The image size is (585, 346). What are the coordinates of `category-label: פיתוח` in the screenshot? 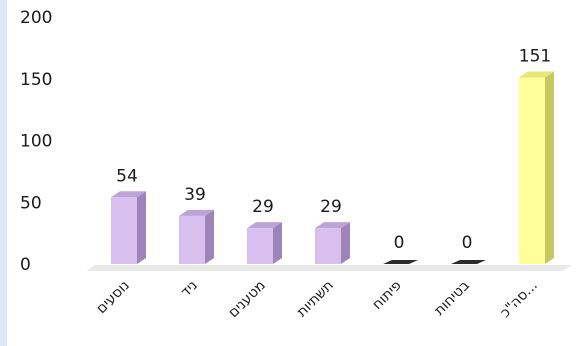 It's located at (386, 295).